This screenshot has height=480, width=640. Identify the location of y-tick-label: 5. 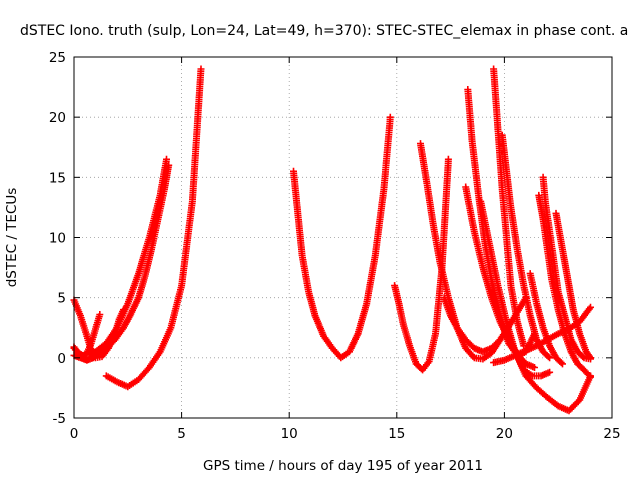
(61, 299).